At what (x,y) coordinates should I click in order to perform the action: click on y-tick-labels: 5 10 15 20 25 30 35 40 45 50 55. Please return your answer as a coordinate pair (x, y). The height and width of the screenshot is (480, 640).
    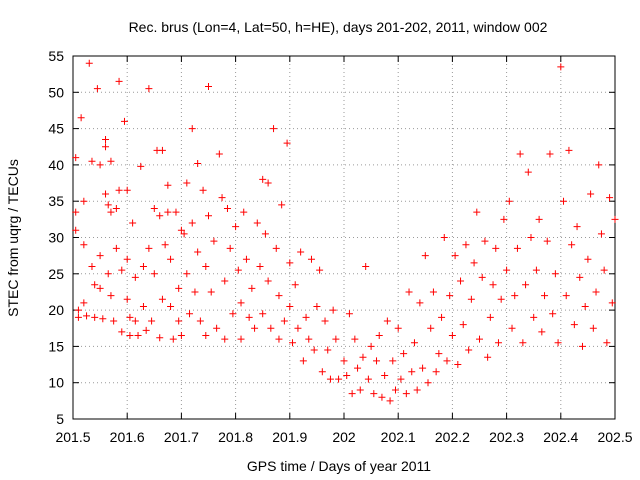
    Looking at the image, I should click on (56, 237).